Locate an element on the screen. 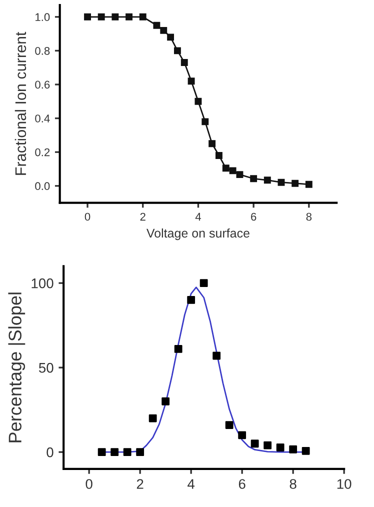 This screenshot has width=374, height=507. x-tick-label: 10 is located at coordinates (344, 484).